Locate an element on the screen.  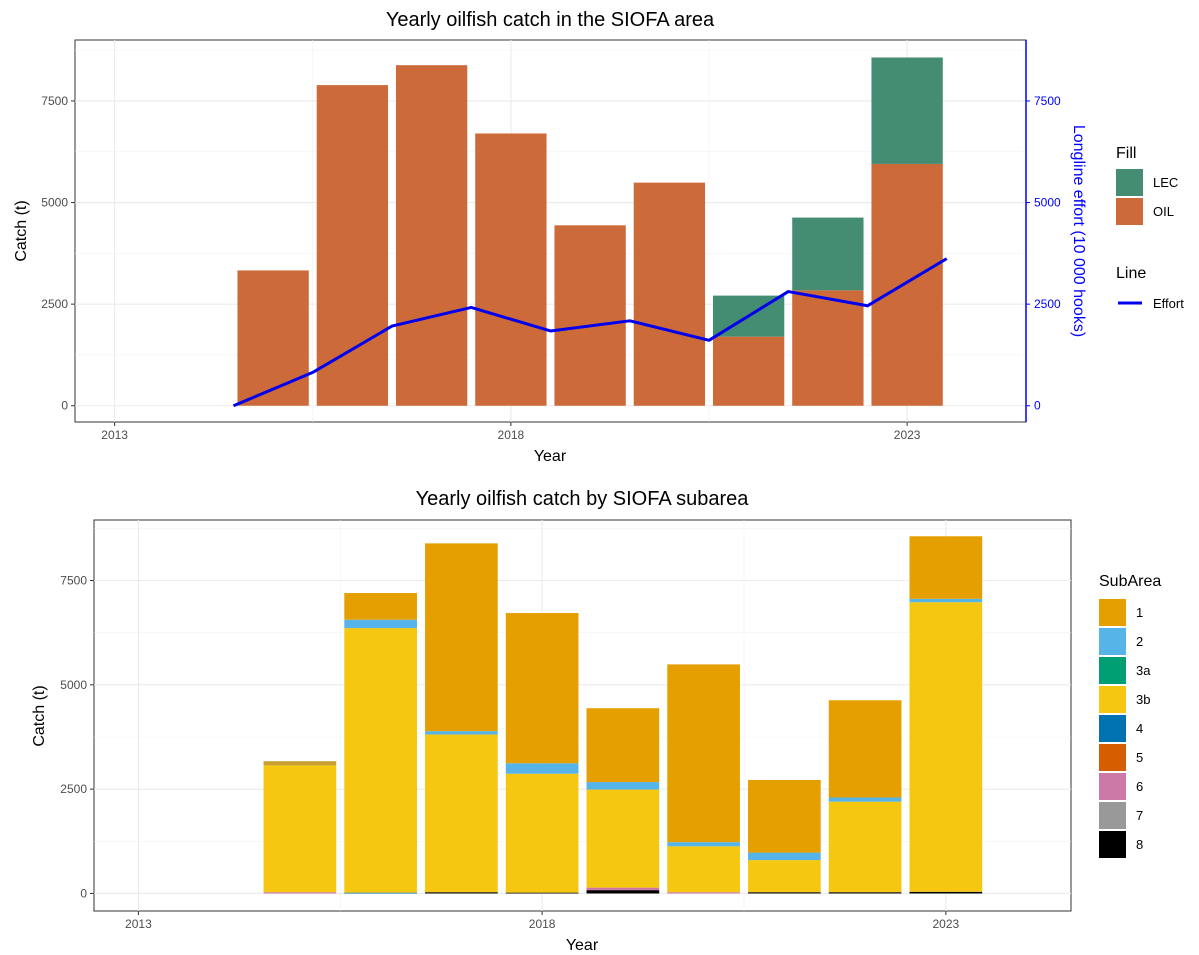
bar-8-2022 is located at coordinates (865, 893).